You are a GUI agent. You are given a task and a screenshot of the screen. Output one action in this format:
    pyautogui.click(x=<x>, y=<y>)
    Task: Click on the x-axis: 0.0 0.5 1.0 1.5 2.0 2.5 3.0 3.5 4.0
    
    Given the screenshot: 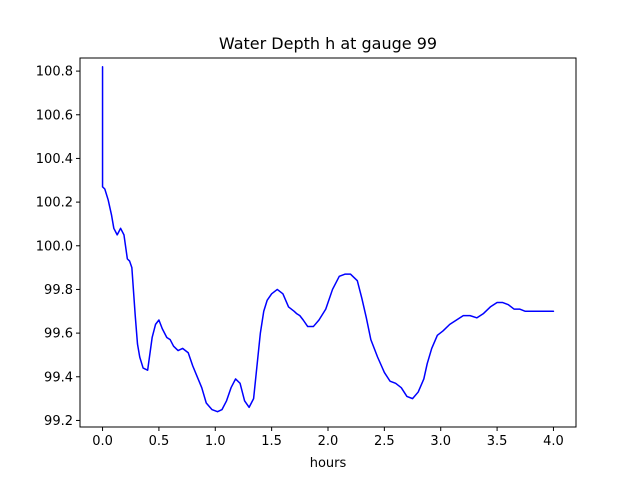 What is the action you would take?
    pyautogui.click(x=328, y=438)
    